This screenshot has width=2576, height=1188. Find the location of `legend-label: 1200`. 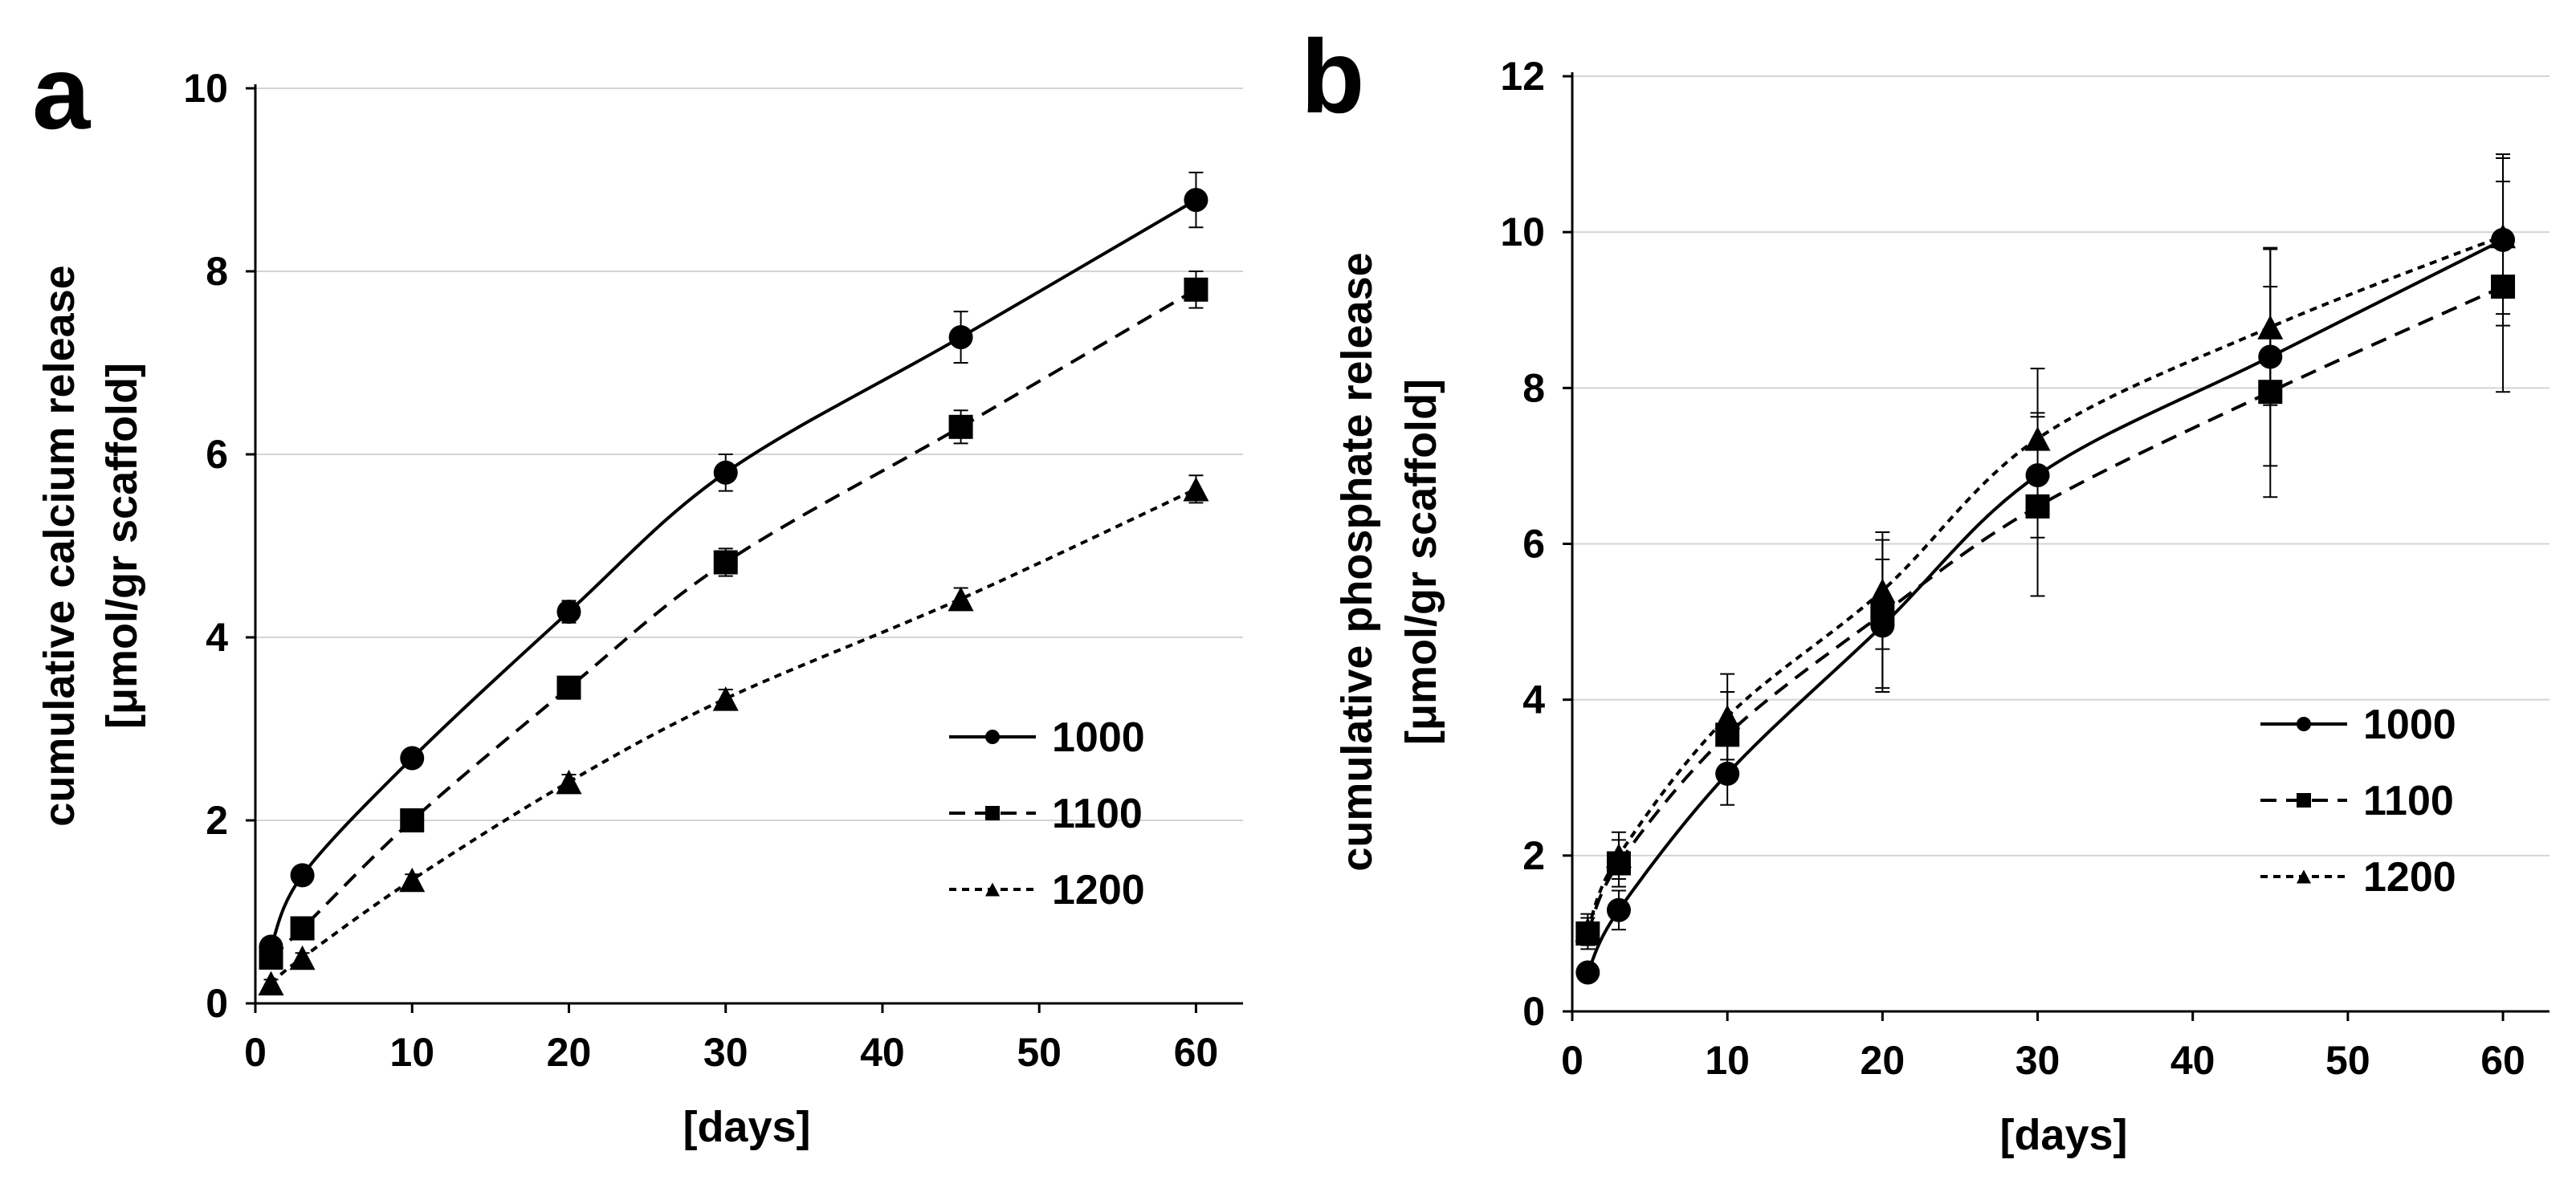

legend-label: 1200 is located at coordinates (1098, 890).